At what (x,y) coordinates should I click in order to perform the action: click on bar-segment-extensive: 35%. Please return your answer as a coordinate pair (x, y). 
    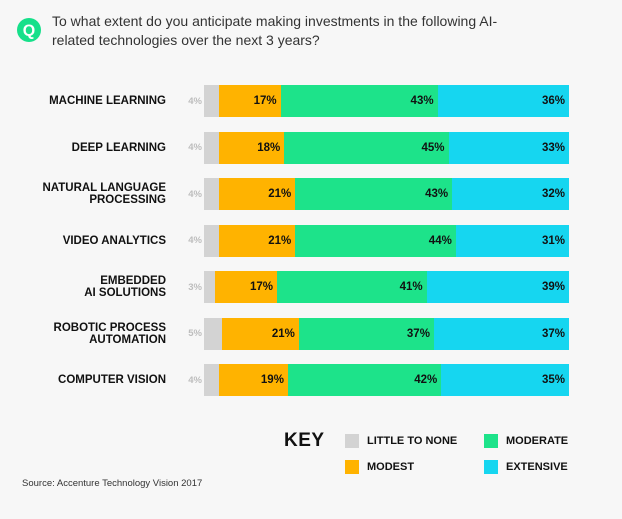
    Looking at the image, I should click on (505, 380).